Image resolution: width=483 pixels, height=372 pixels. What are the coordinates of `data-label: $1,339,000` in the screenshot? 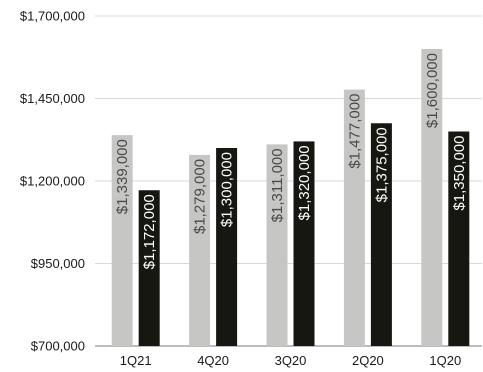 It's located at (122, 176).